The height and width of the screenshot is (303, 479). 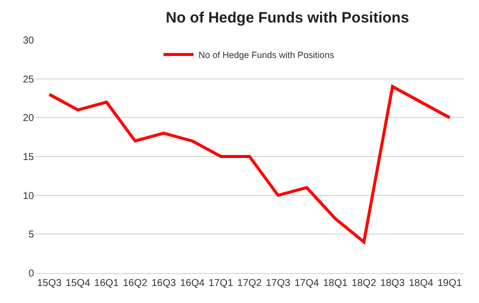 I want to click on y-tick-label: 0, so click(x=31, y=274).